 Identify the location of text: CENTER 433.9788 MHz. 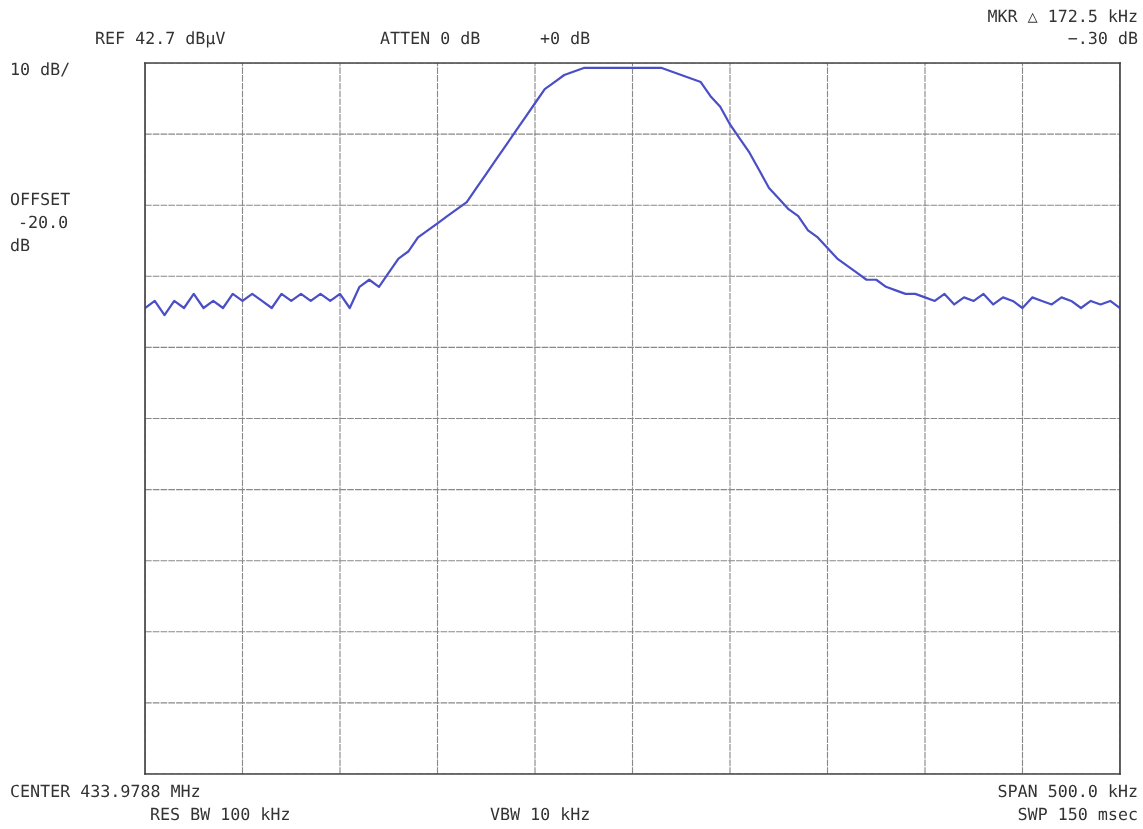
(105, 791).